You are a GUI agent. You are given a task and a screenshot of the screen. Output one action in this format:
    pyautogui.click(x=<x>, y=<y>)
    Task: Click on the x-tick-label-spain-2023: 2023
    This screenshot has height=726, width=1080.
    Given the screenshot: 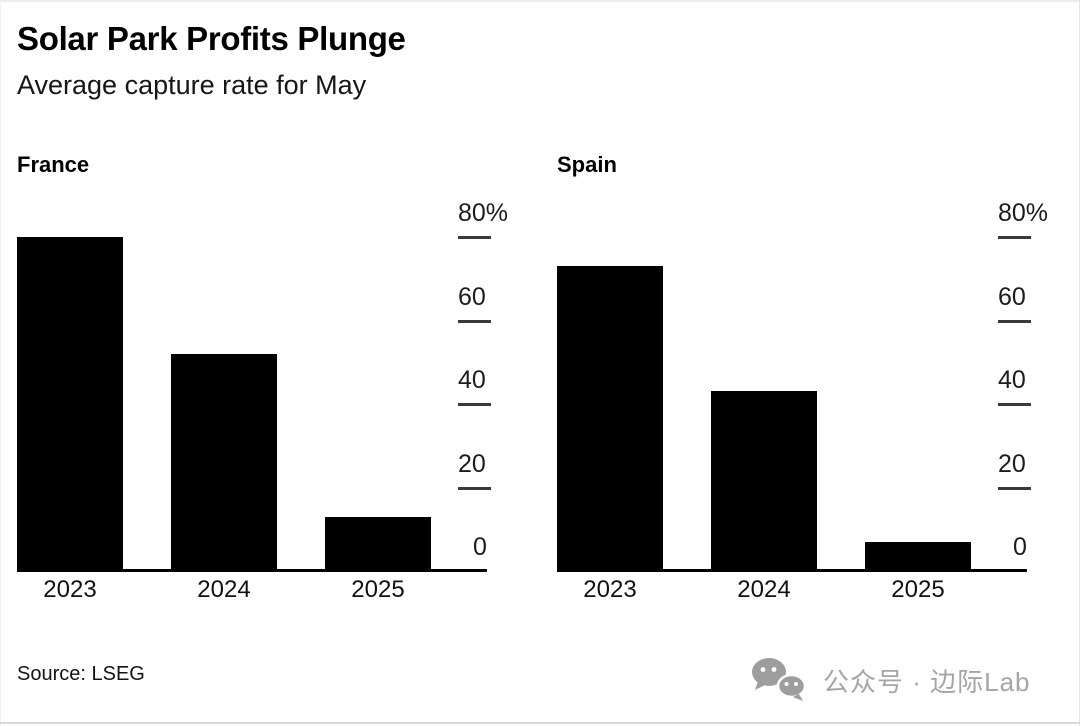 What is the action you would take?
    pyautogui.click(x=610, y=589)
    